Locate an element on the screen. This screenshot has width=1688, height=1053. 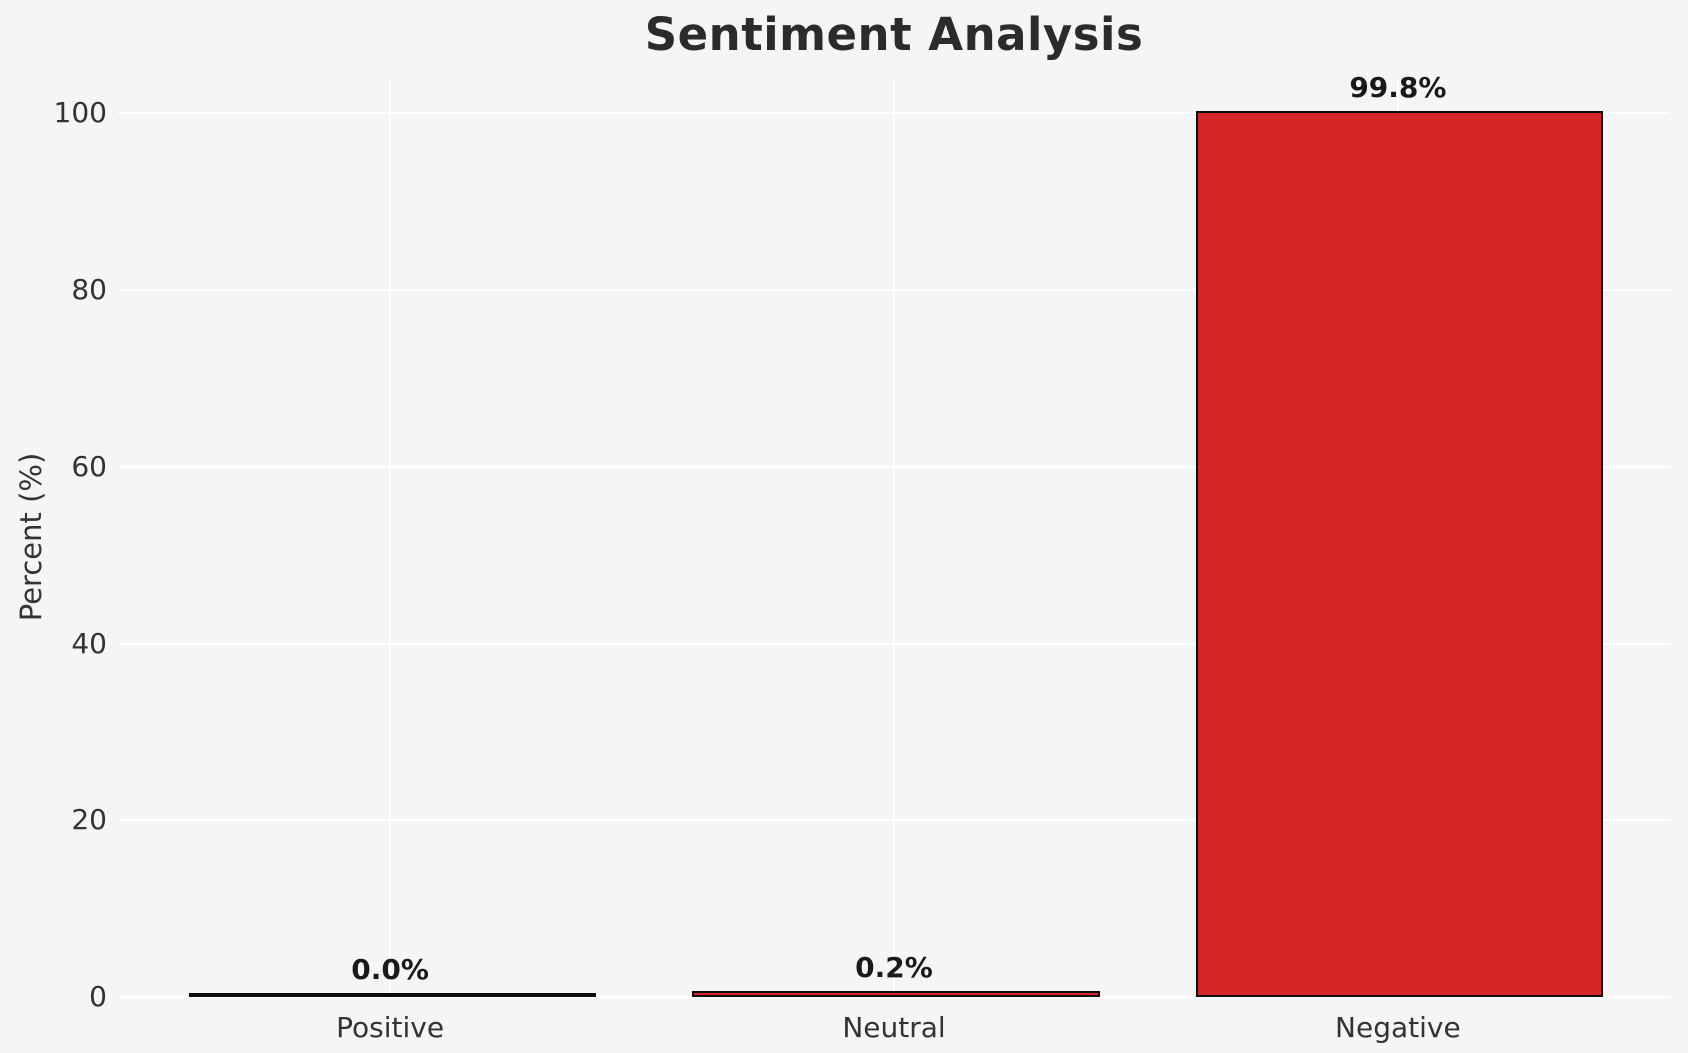
gridline-v-neutral is located at coordinates (894, 537).